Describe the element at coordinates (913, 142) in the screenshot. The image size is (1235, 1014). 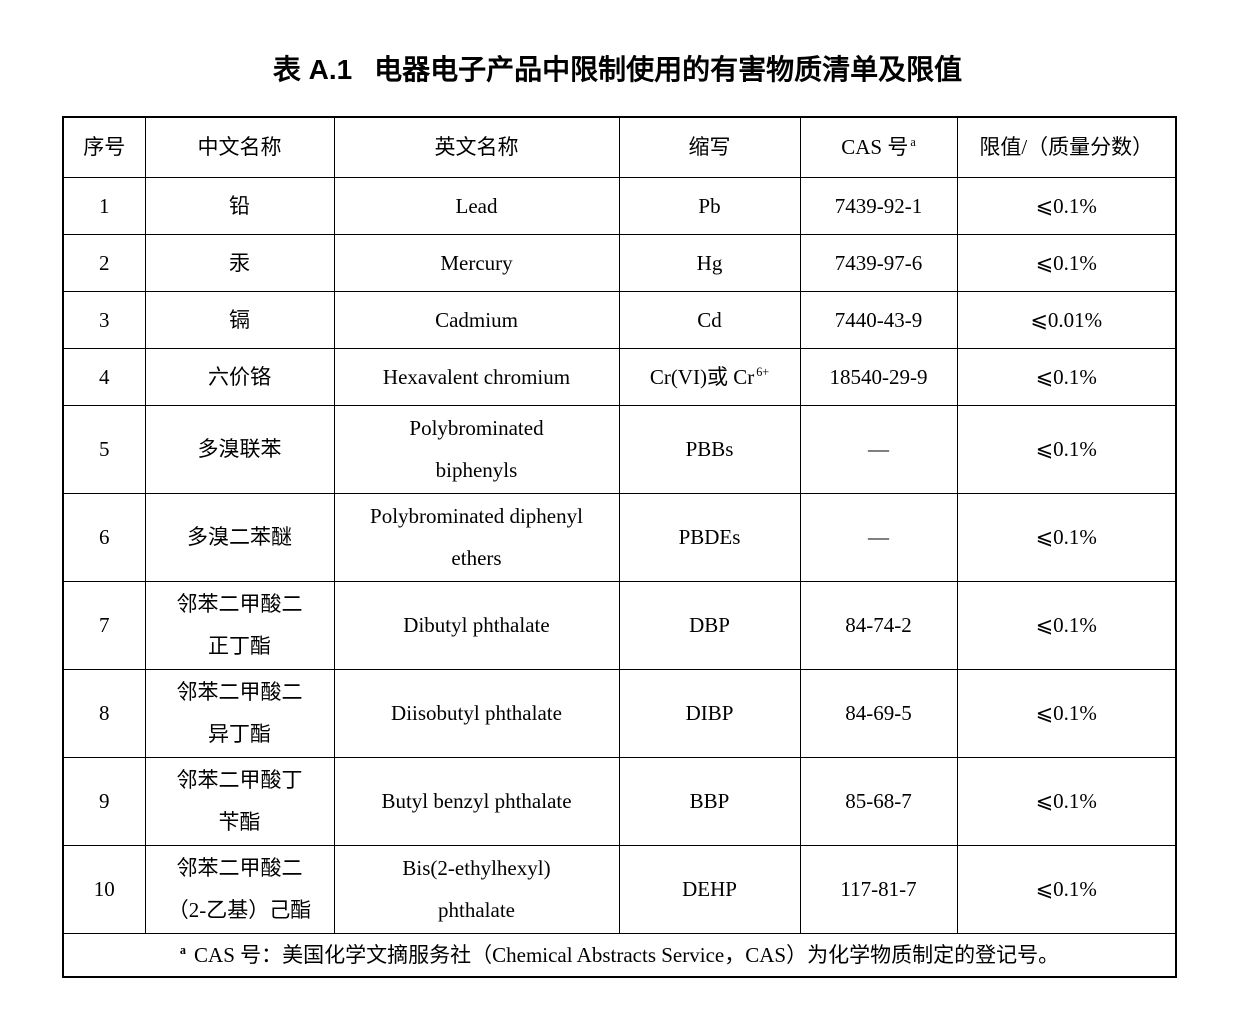
I see `header-cas-footnote-marker: a` at that location.